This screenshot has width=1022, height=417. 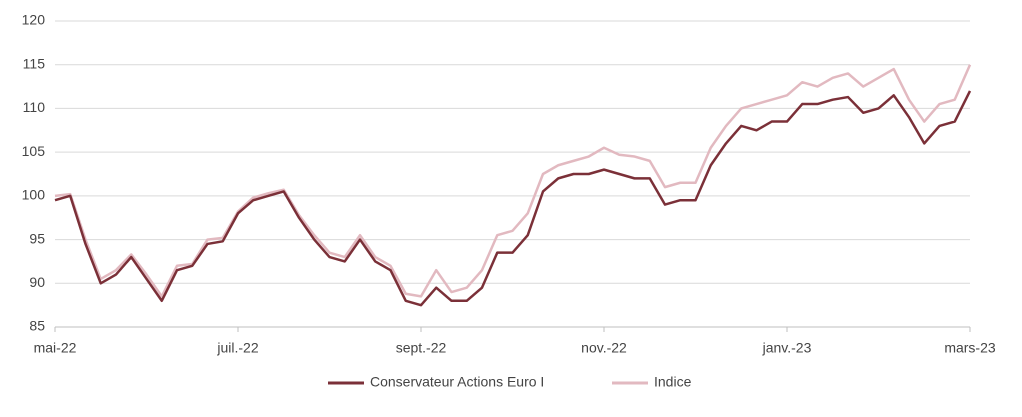 I want to click on y-tick-label: 100, so click(x=34, y=195).